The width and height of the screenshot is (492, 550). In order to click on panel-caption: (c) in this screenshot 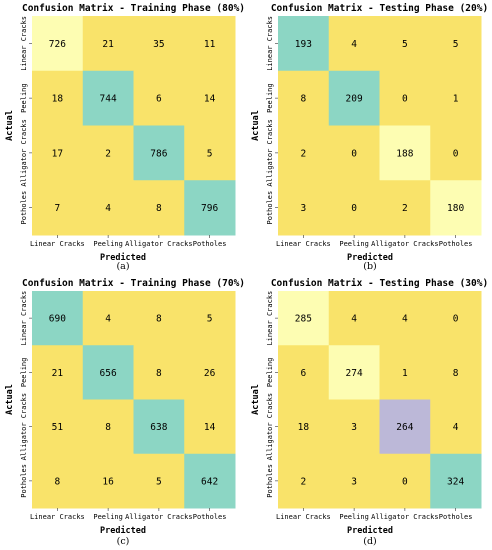, I will do `click(123, 541)`.